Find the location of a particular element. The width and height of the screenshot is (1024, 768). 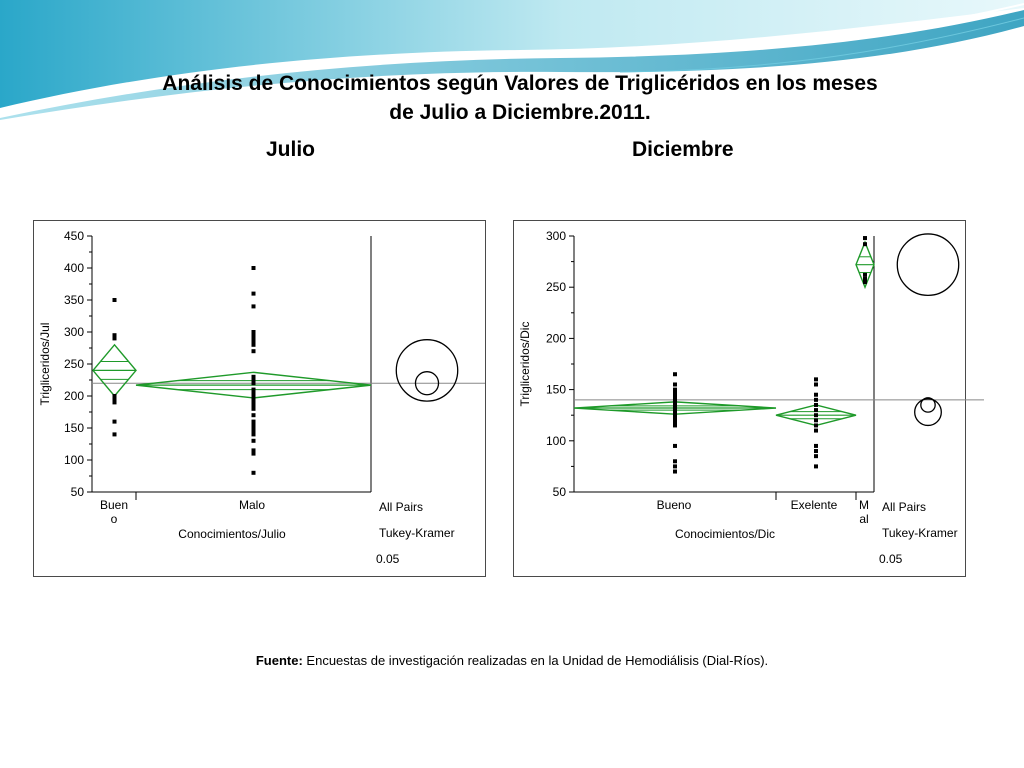

y-axis-label: Trigliceridos/Jul is located at coordinates (45, 364).